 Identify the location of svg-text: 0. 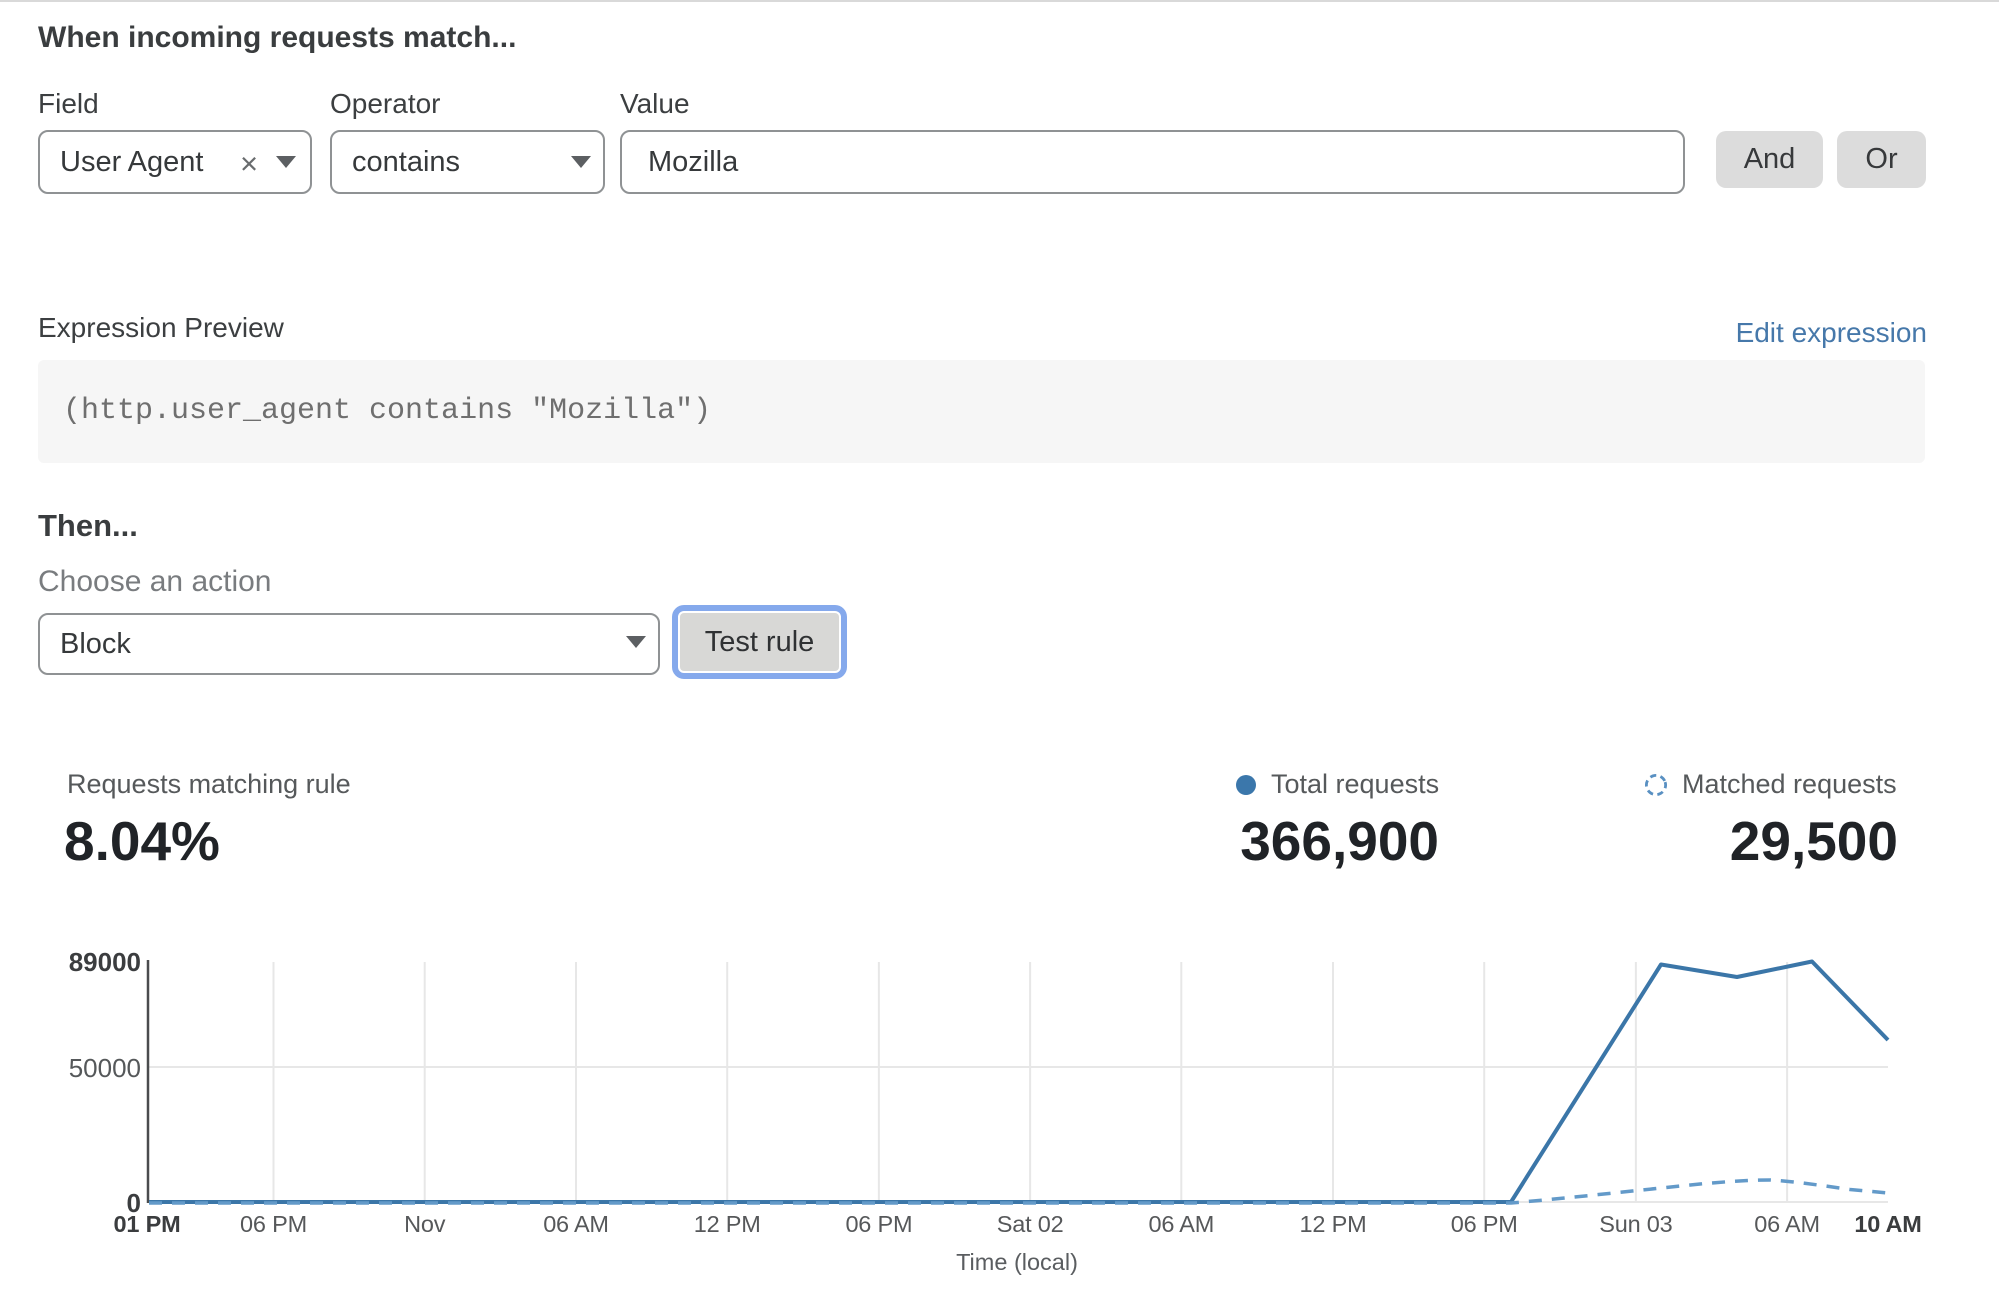
(134, 1203).